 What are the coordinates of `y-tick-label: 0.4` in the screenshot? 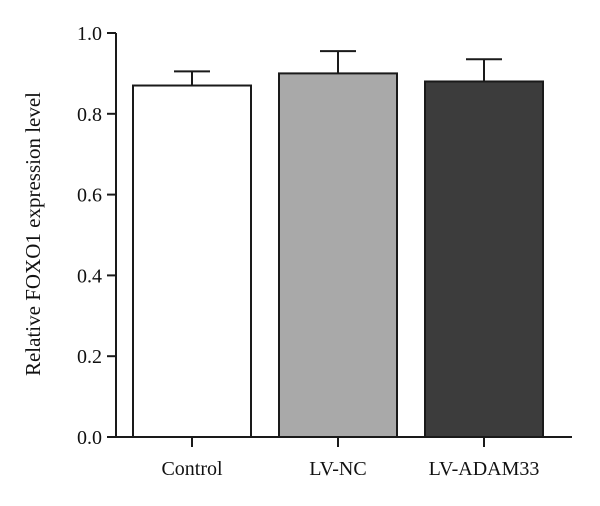 It's located at (89, 276).